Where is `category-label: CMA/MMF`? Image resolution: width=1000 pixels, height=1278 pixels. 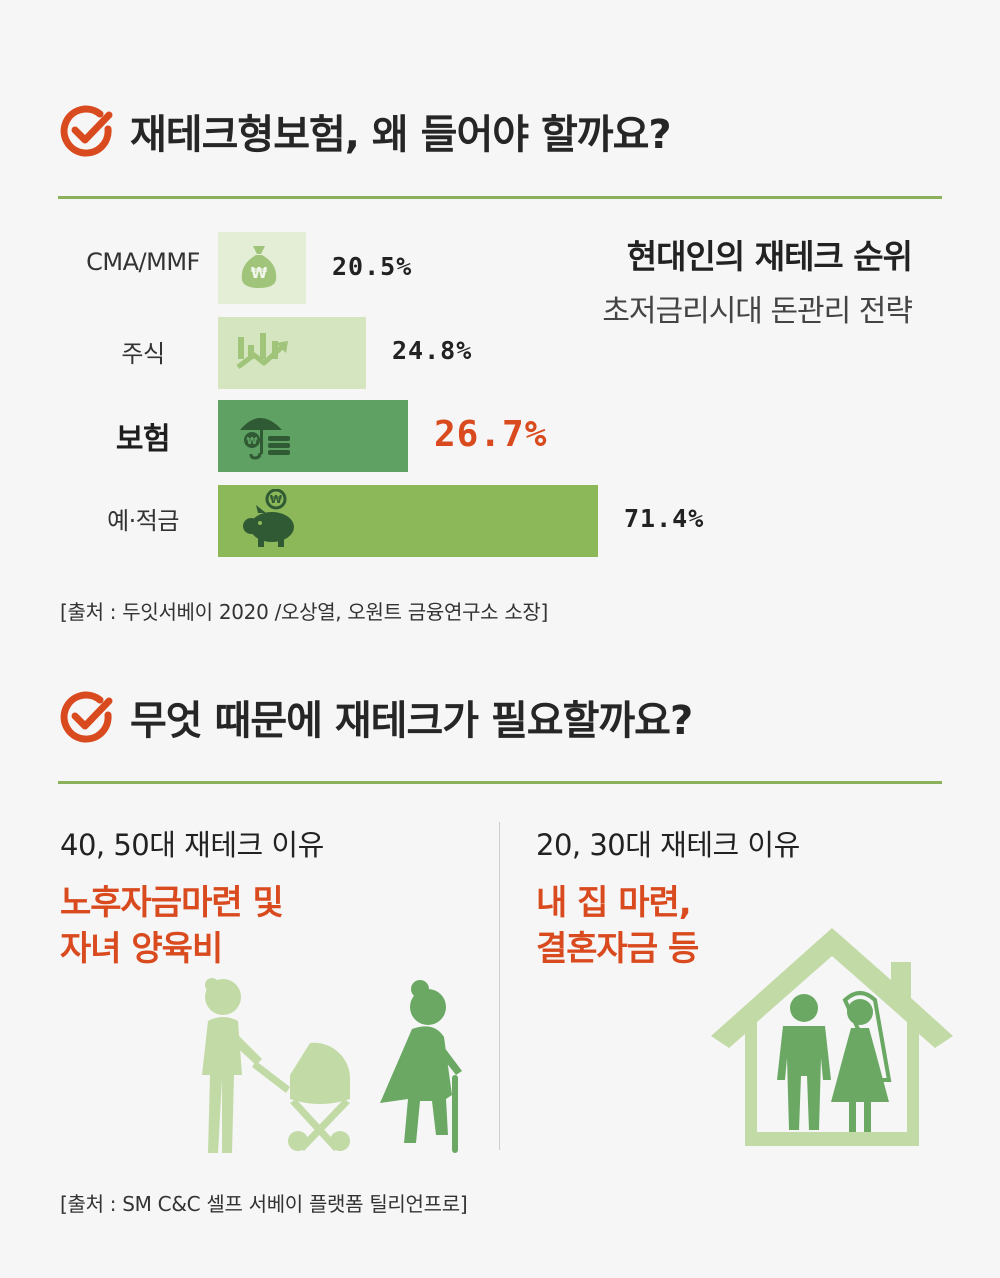
category-label: CMA/MMF is located at coordinates (143, 262).